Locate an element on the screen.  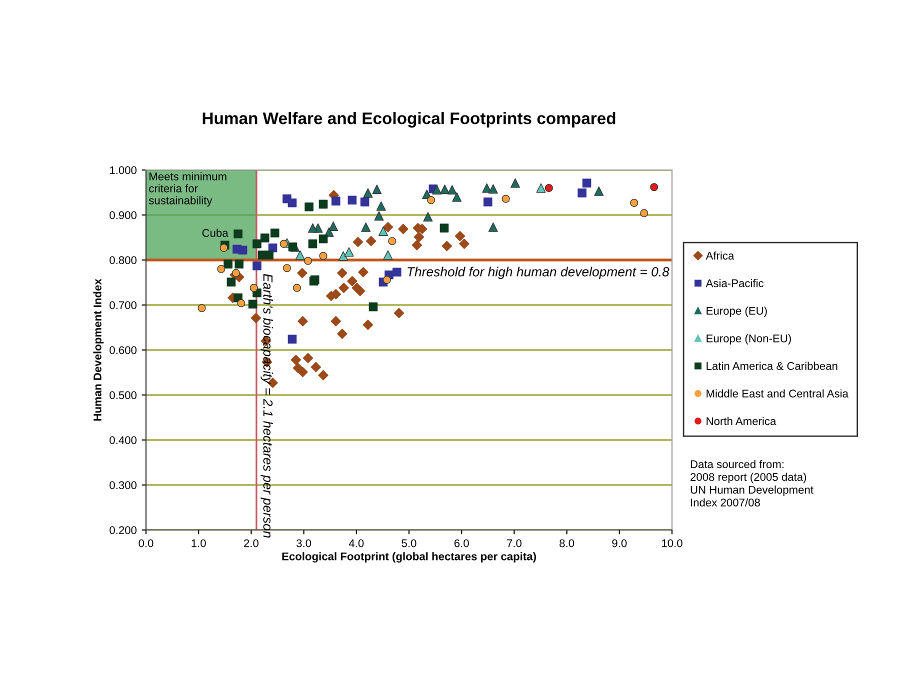
y-tick-label: 0.200 is located at coordinates (123, 530).